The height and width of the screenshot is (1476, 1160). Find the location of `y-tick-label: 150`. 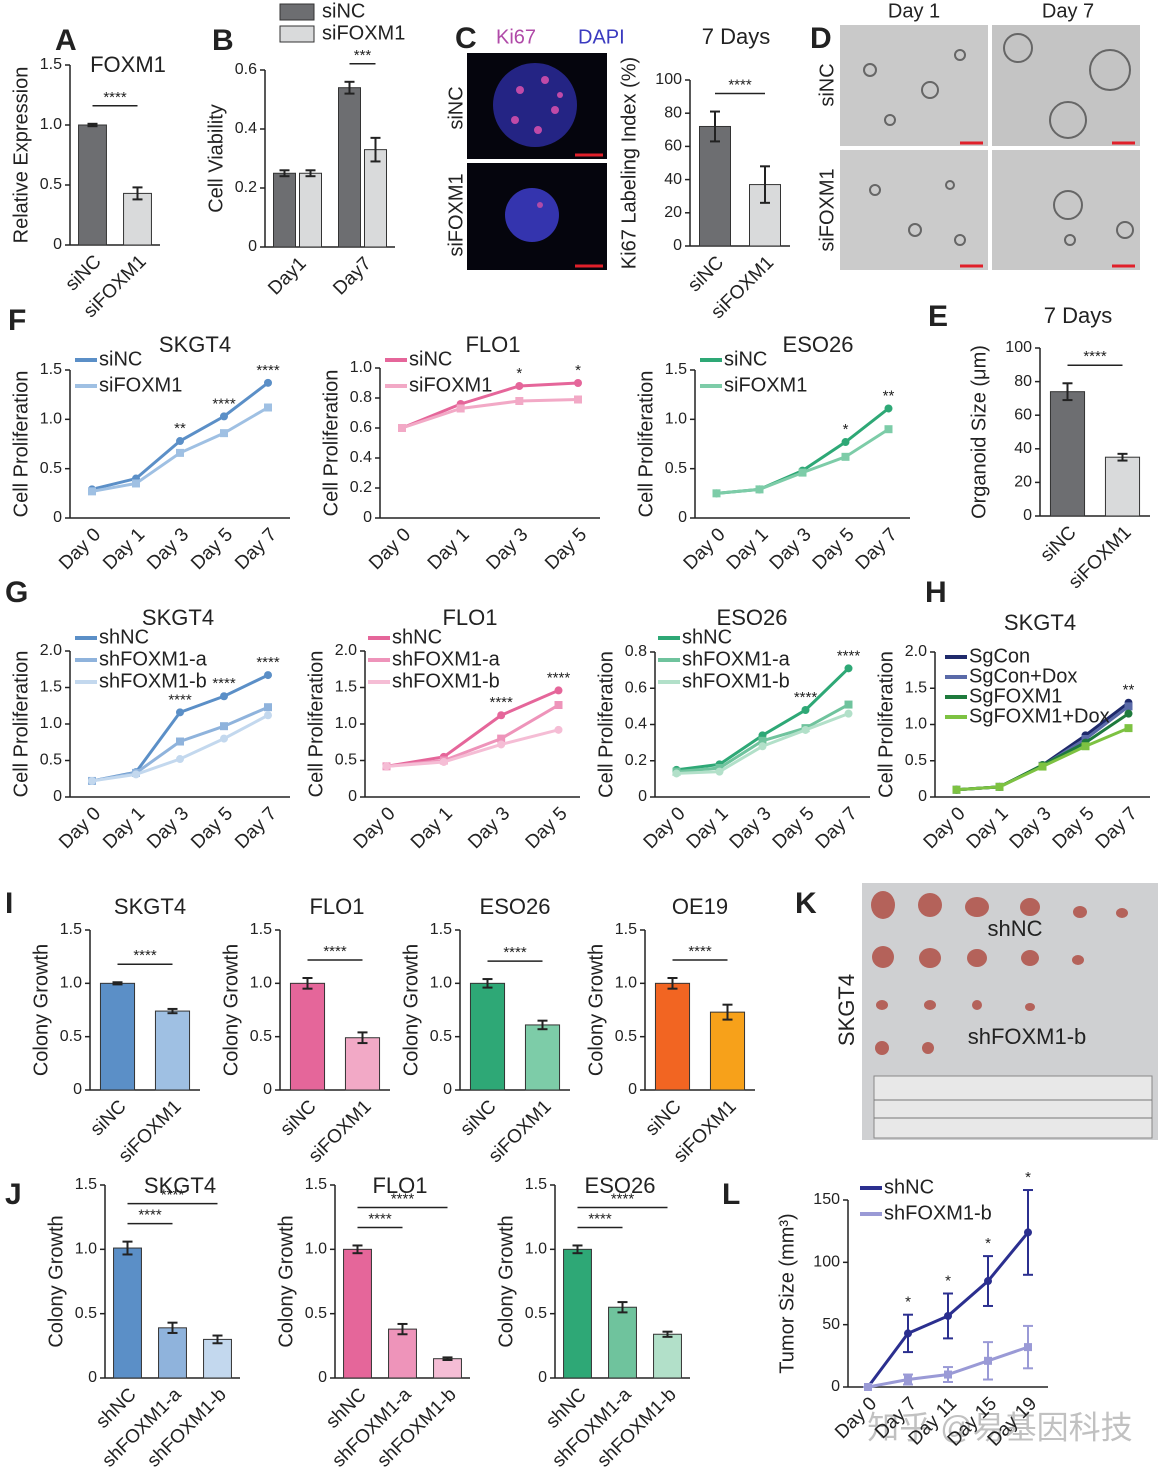

y-tick-label: 150 is located at coordinates (826, 1199).